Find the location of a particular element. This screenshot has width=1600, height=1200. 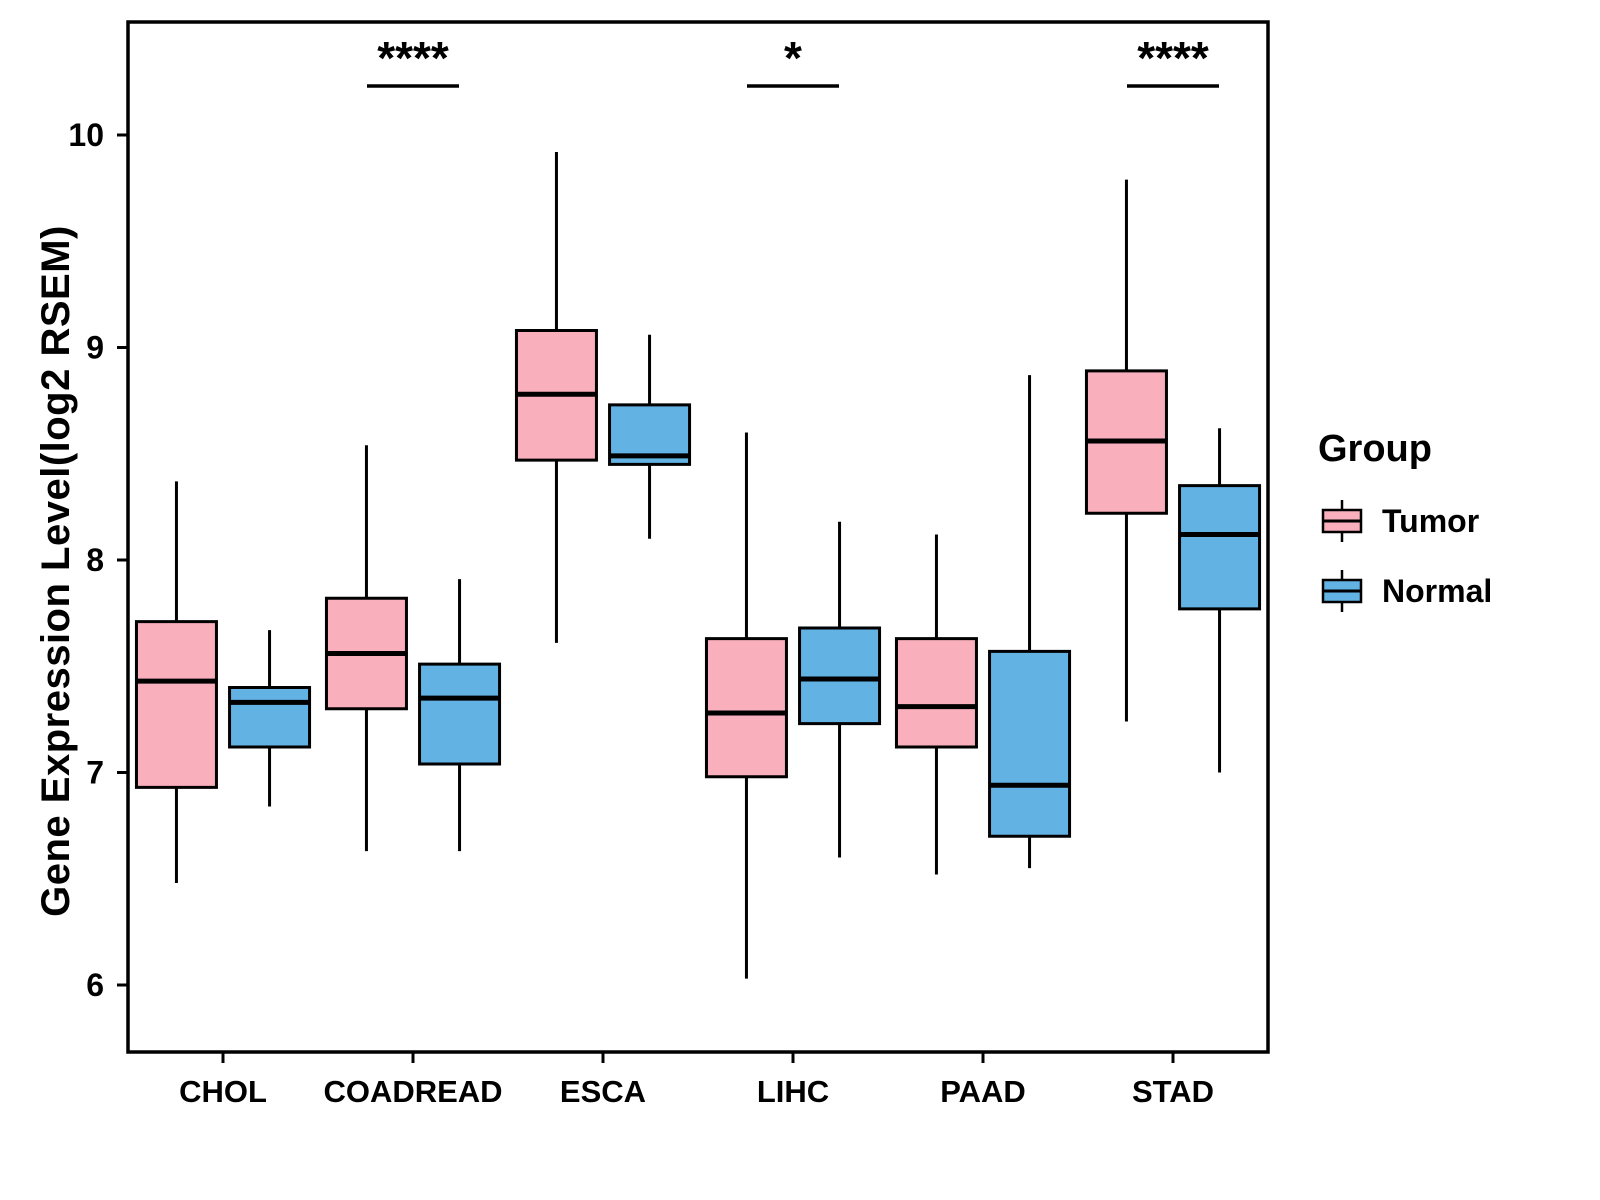

legend-entry-label: Normal is located at coordinates (1437, 590).